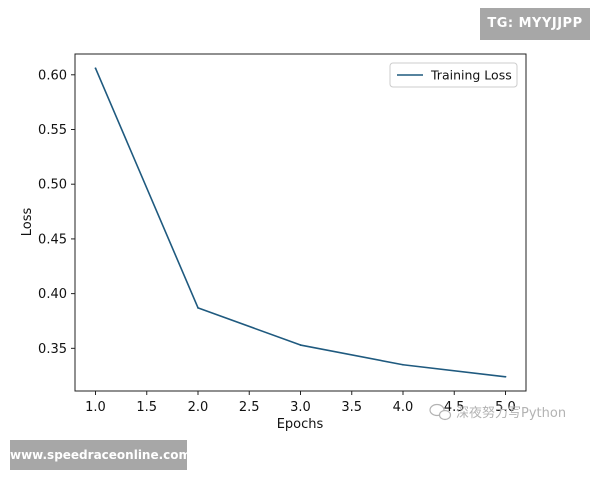  What do you see at coordinates (300, 407) in the screenshot?
I see `x-tick-label: 3.0` at bounding box center [300, 407].